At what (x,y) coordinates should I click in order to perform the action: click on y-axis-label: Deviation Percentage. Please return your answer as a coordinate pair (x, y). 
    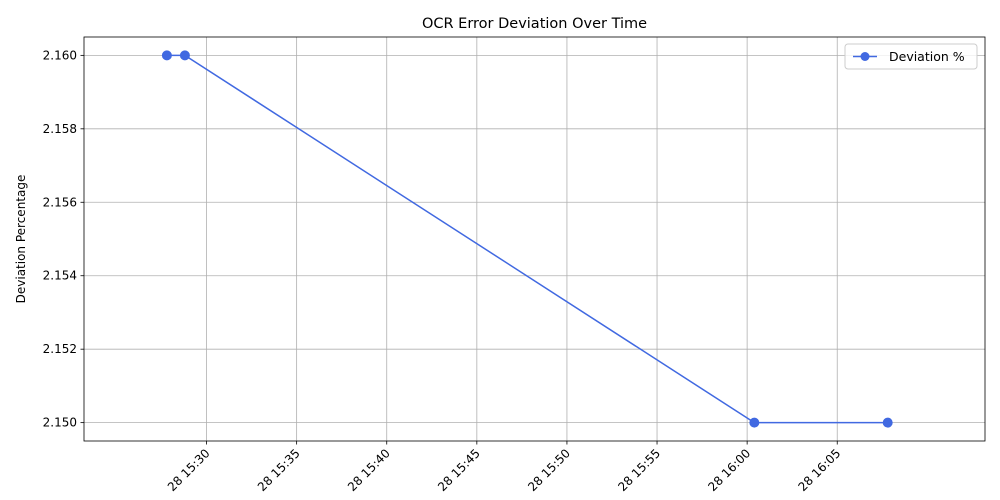
    Looking at the image, I should click on (21, 239).